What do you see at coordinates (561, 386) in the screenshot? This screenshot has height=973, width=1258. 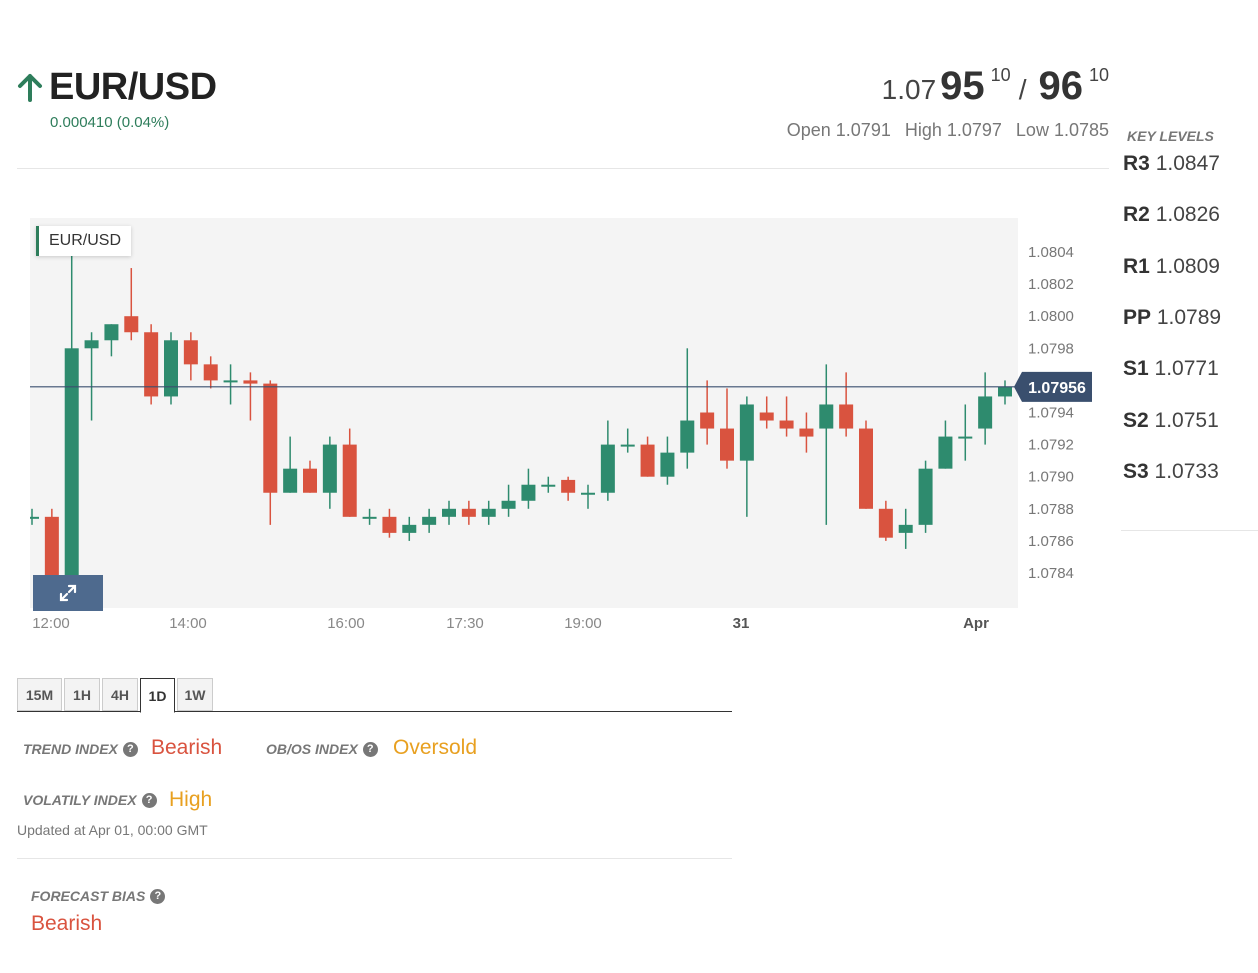 I see `current-price-line: 1.07956` at bounding box center [561, 386].